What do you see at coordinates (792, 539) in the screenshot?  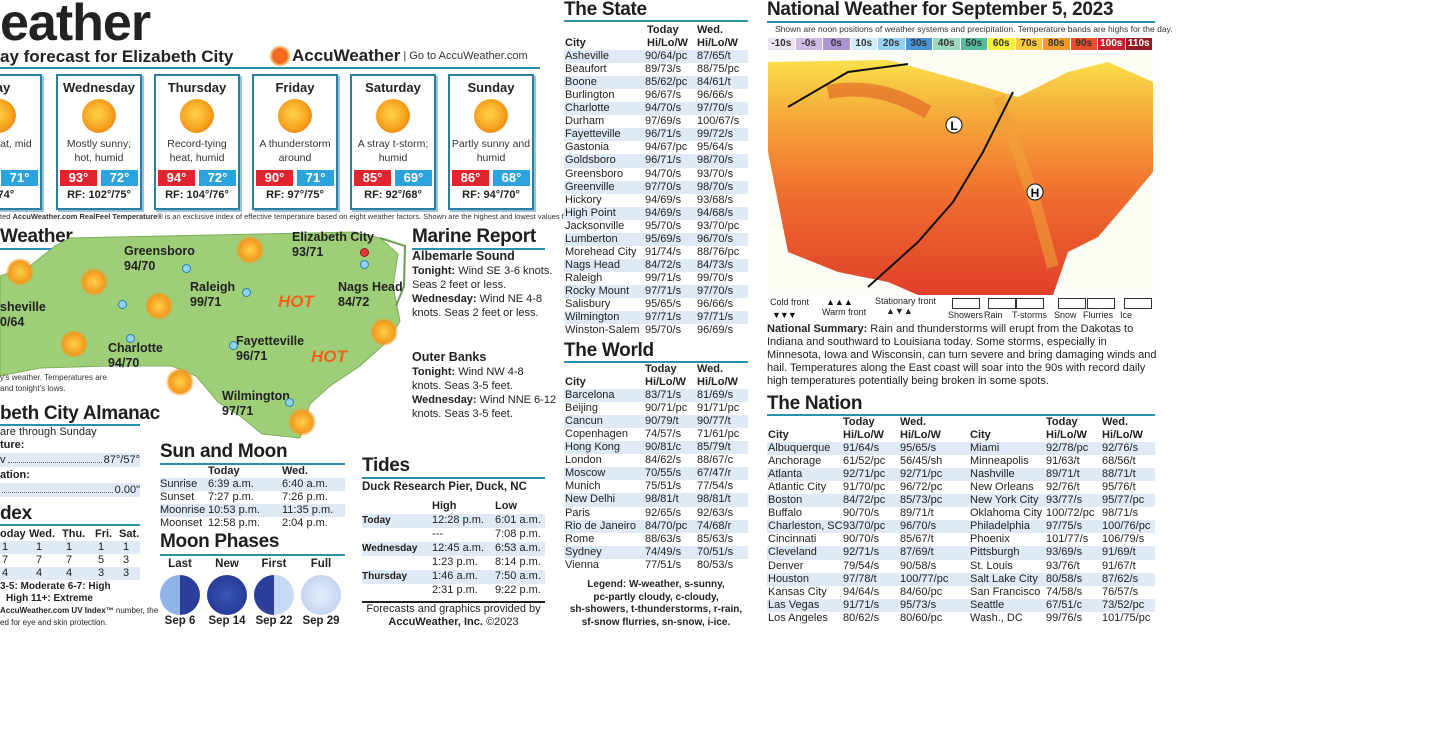 I see `table-cell: Cincinnati` at bounding box center [792, 539].